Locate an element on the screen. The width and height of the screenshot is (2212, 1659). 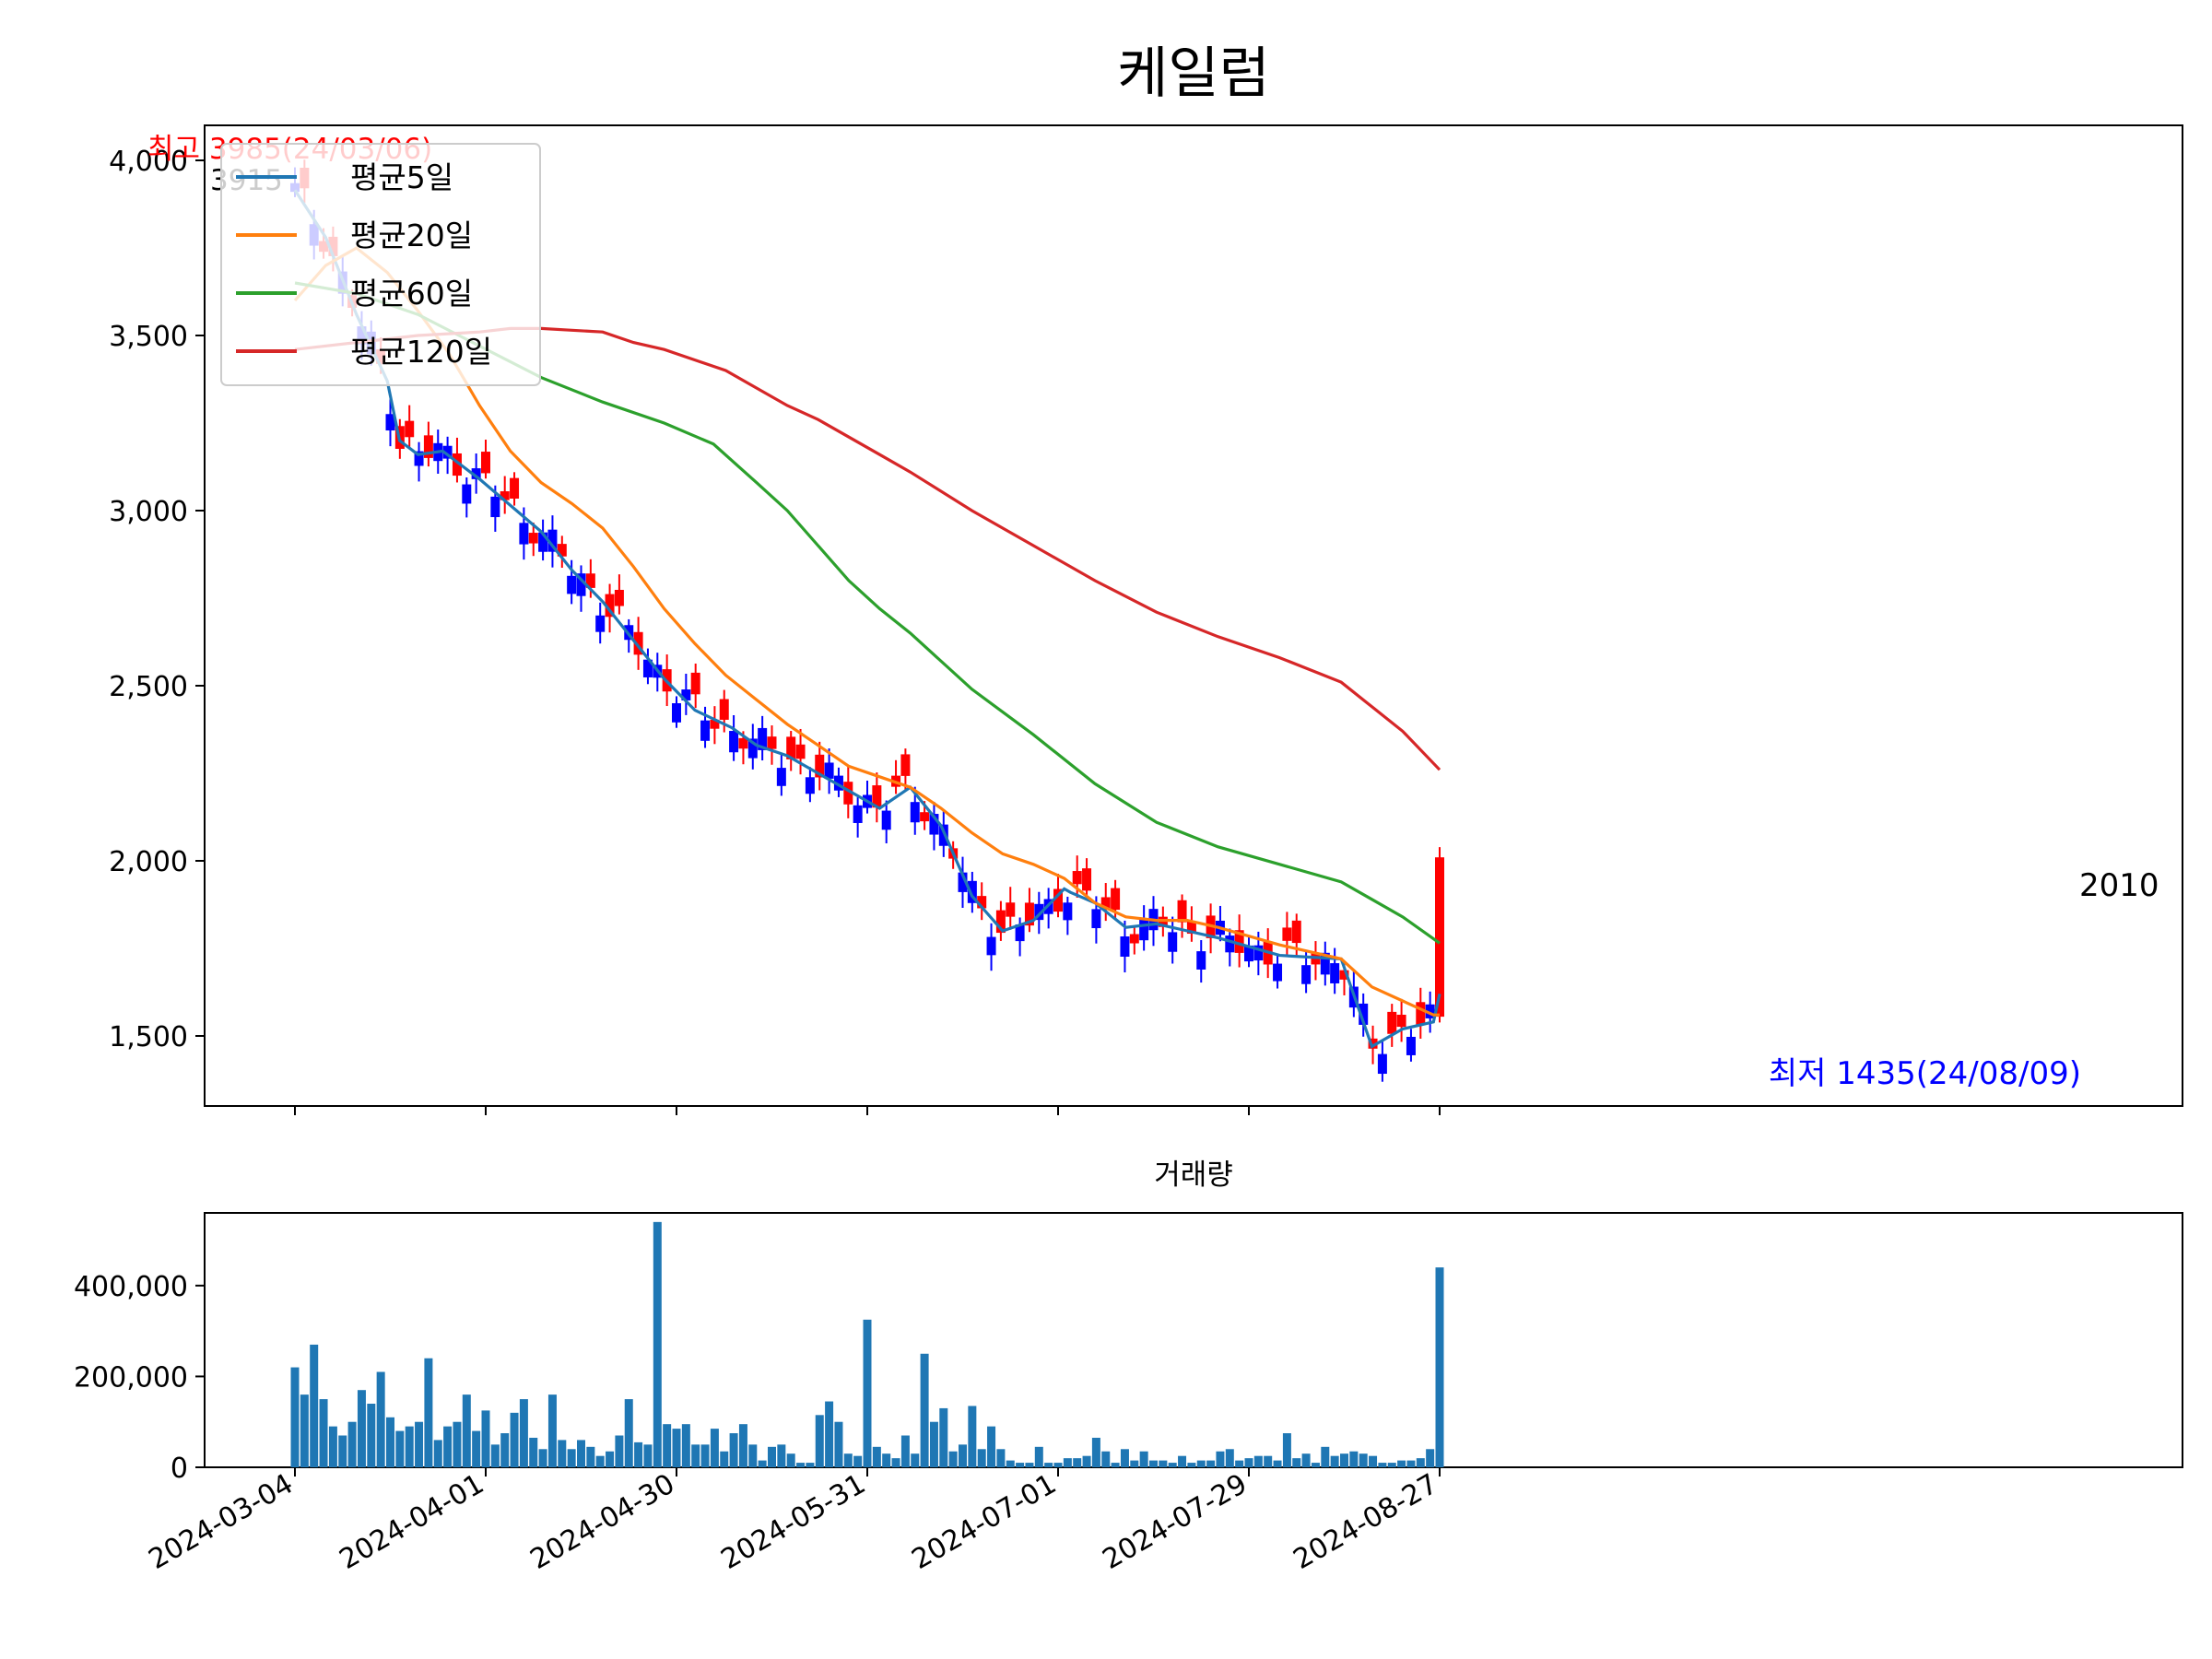
legend-label-ma5: 평균5일 is located at coordinates (401, 177).